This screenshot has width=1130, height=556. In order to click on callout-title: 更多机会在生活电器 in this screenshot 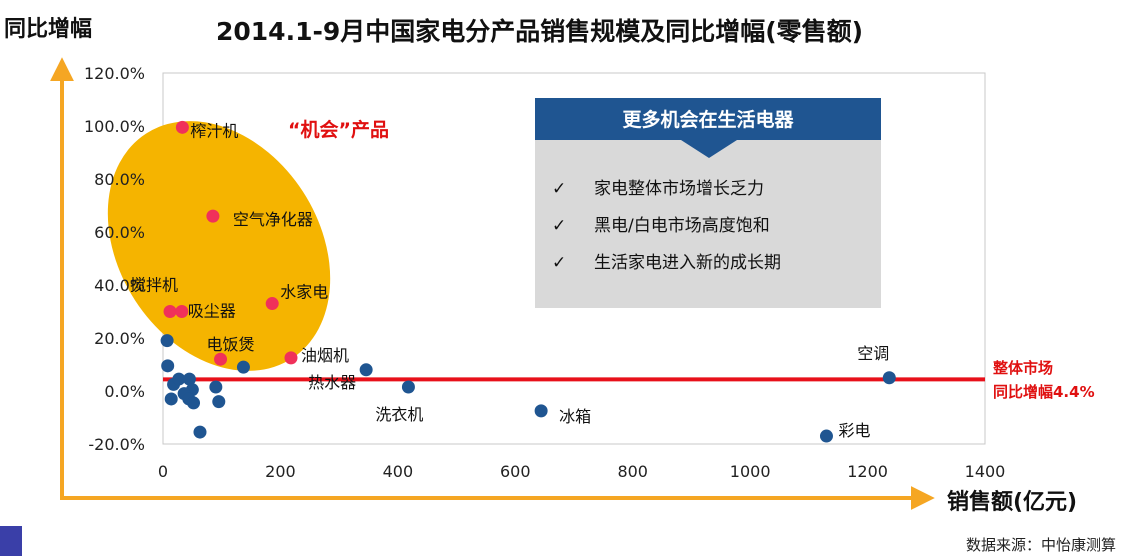, I will do `click(708, 119)`.